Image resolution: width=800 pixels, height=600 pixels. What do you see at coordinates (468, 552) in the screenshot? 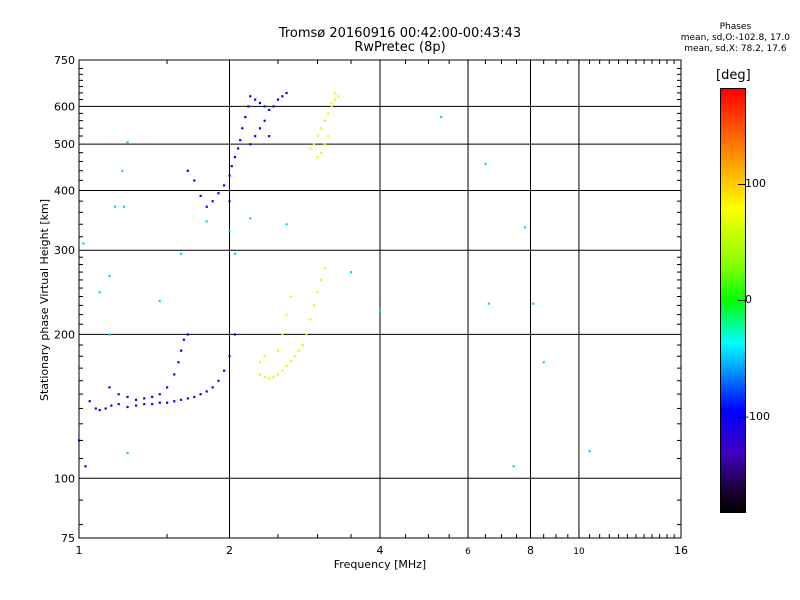
I see `x-tick-label: 6` at bounding box center [468, 552].